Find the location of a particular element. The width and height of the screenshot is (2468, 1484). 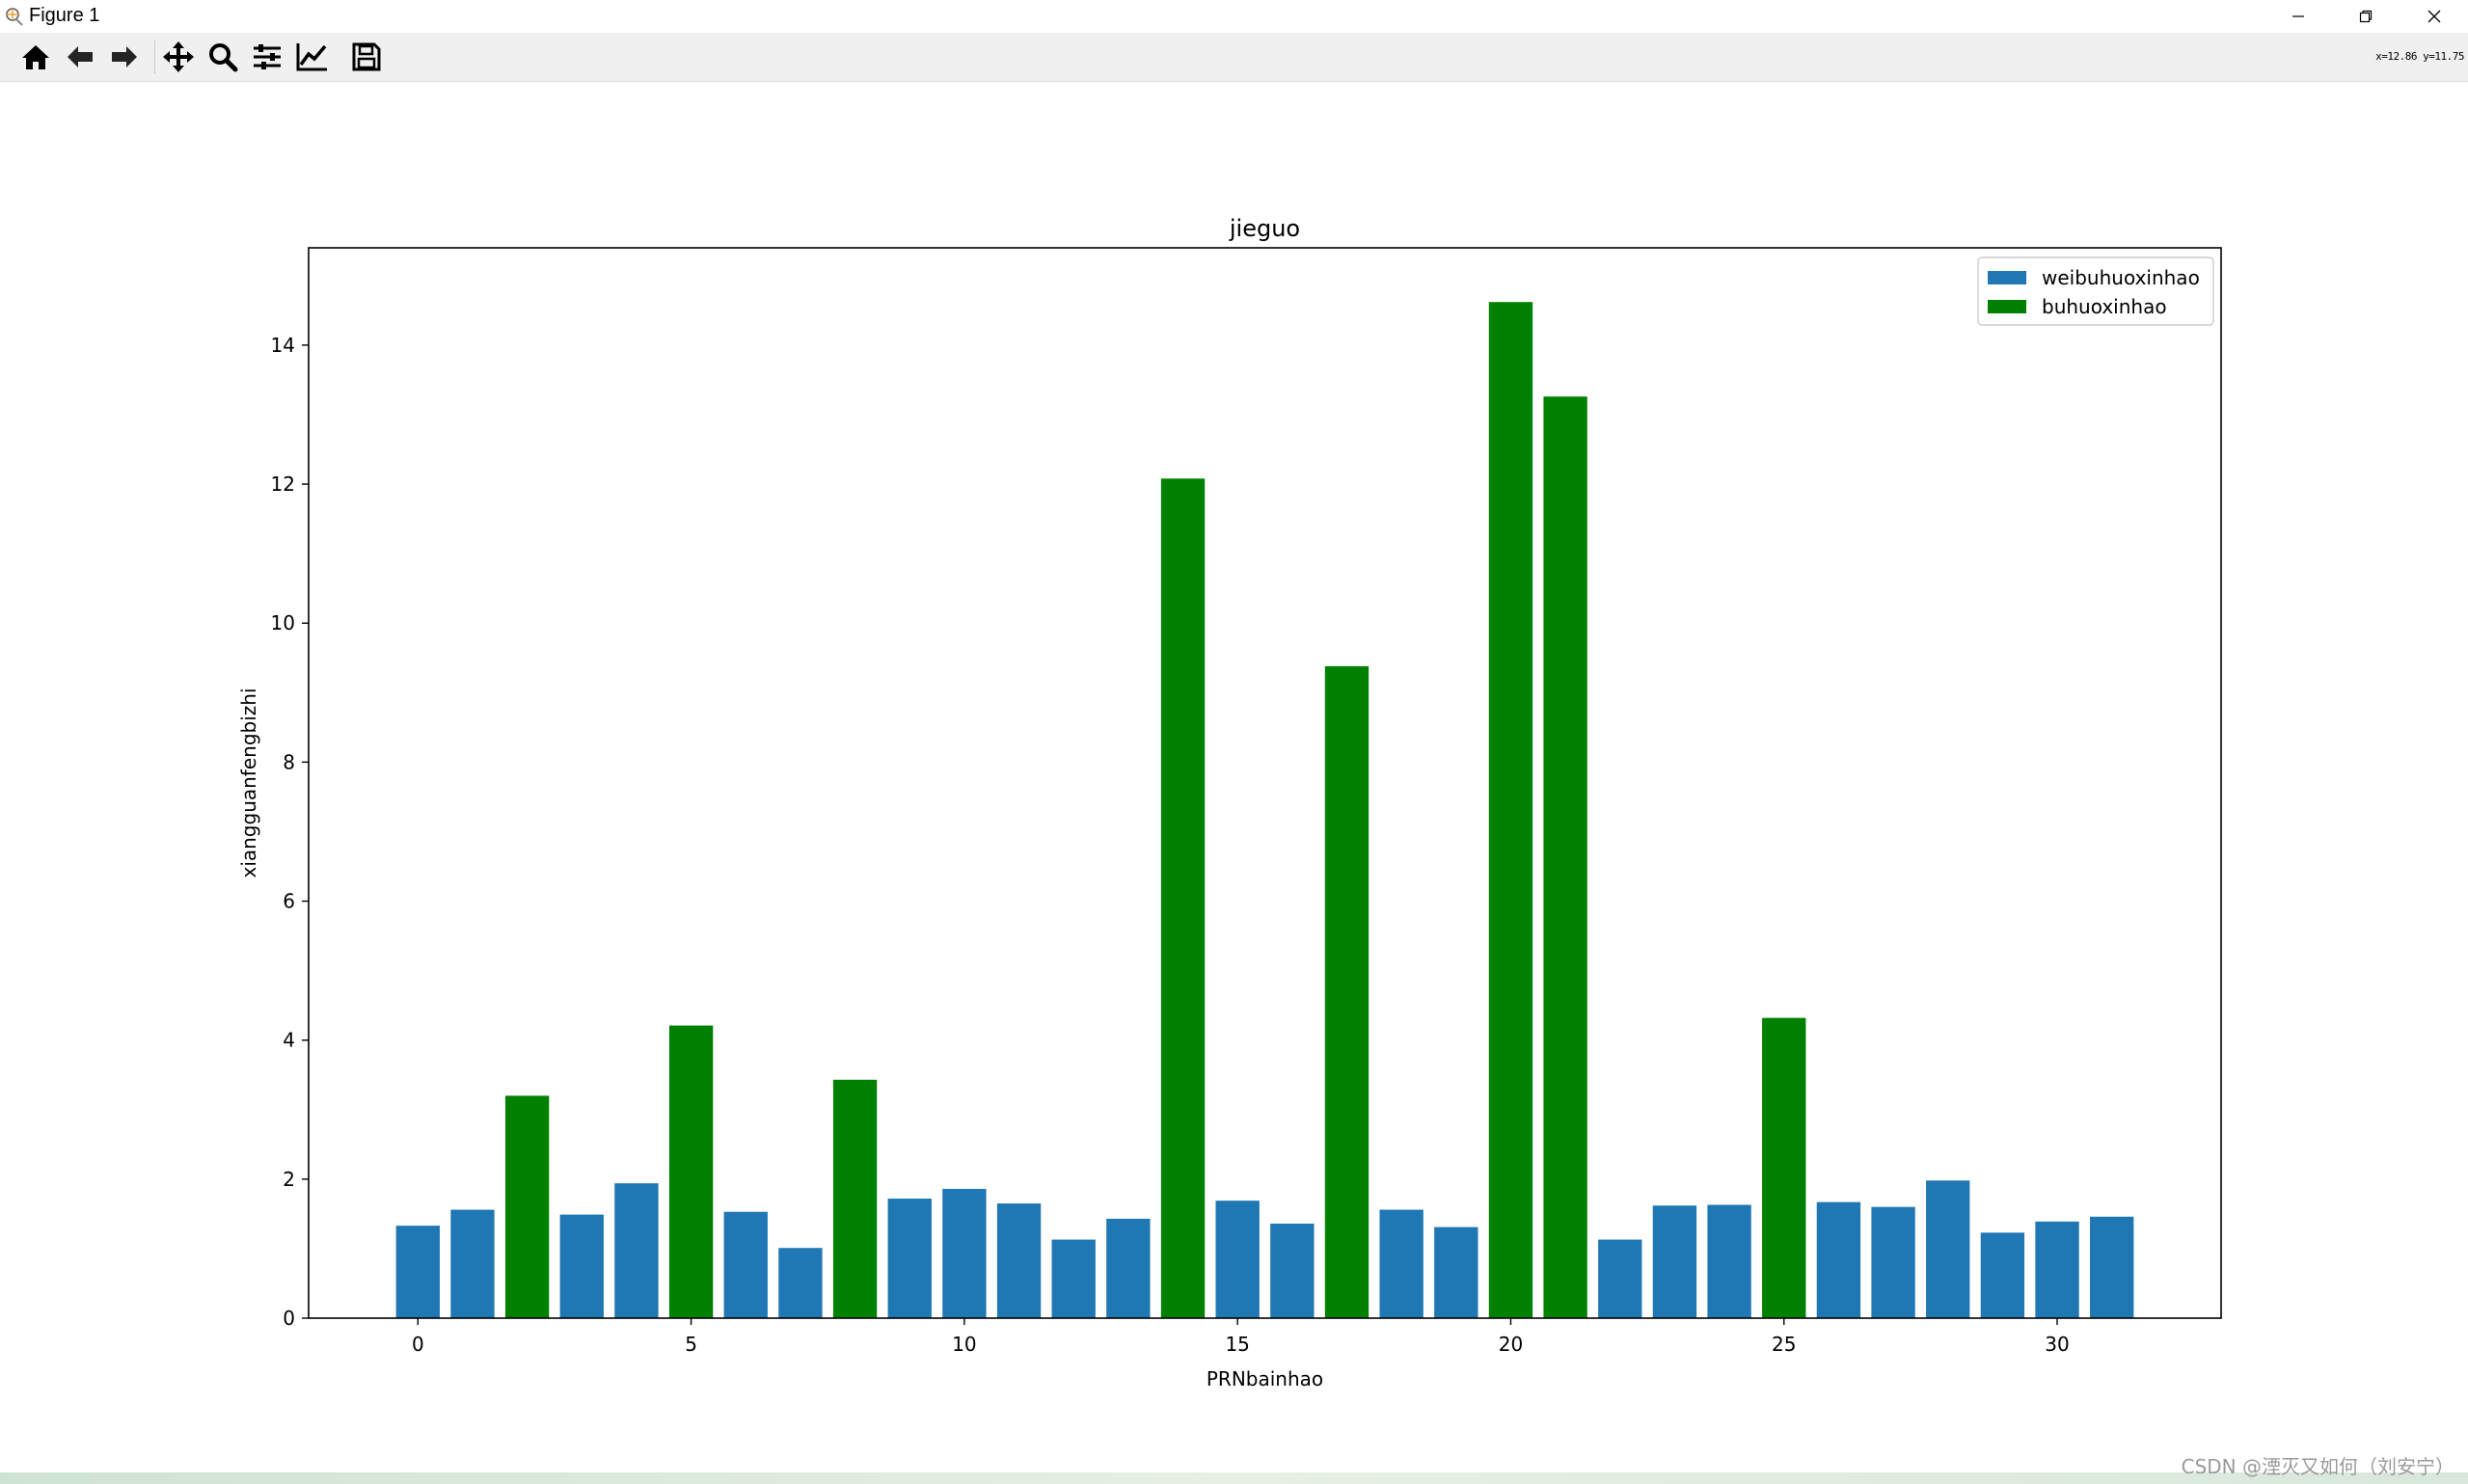

close-icon is located at coordinates (2434, 16).